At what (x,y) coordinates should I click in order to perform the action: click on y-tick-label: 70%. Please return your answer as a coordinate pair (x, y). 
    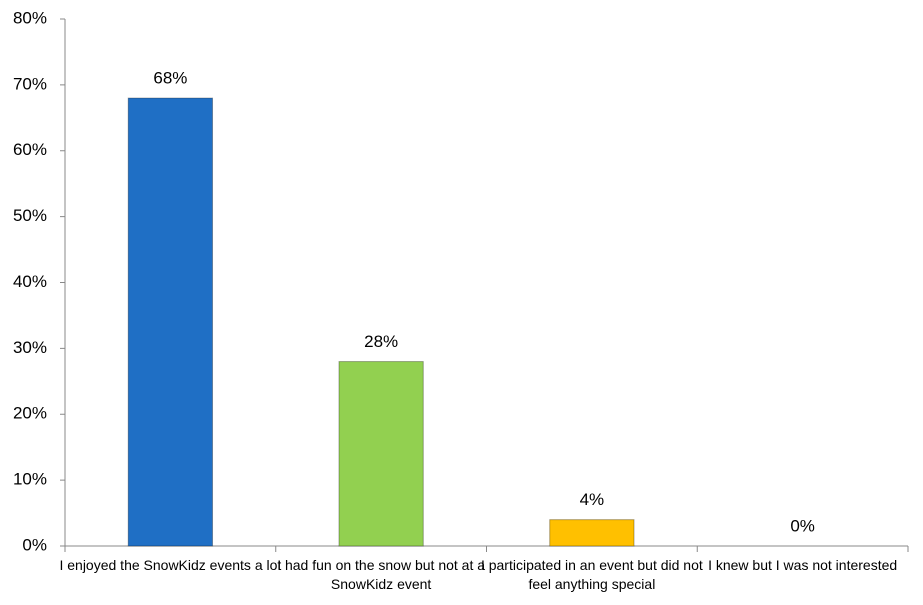
    Looking at the image, I should click on (30, 83).